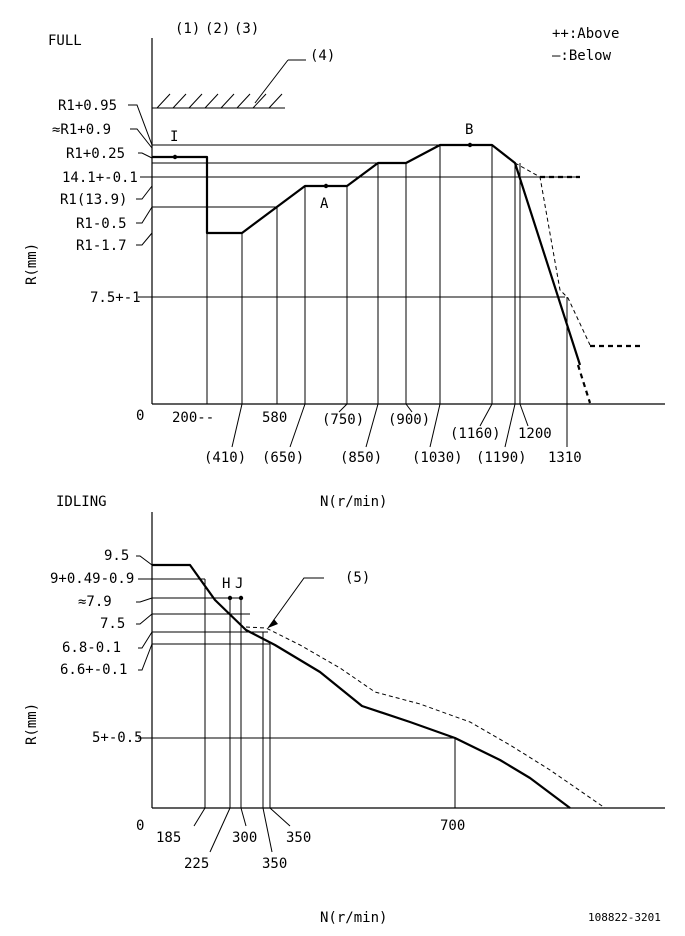 The width and height of the screenshot is (685, 936). Describe the element at coordinates (582, 56) in the screenshot. I see `legend-below: —:Below` at that location.